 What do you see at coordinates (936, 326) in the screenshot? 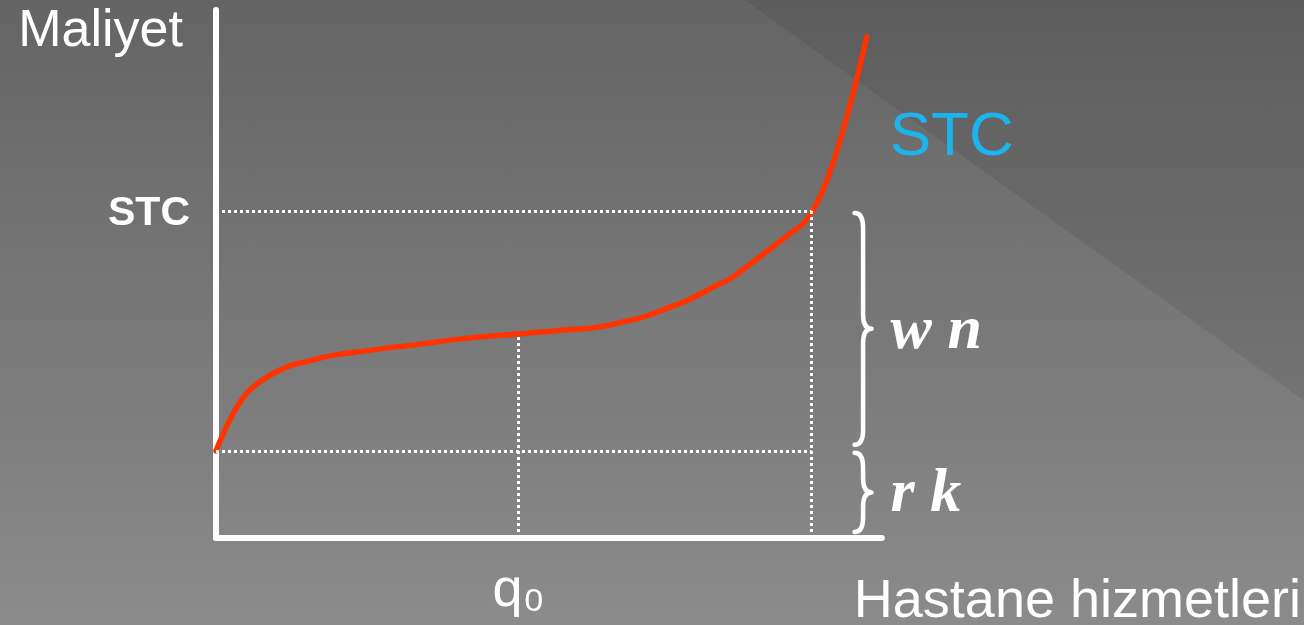
I see `text: w n` at bounding box center [936, 326].